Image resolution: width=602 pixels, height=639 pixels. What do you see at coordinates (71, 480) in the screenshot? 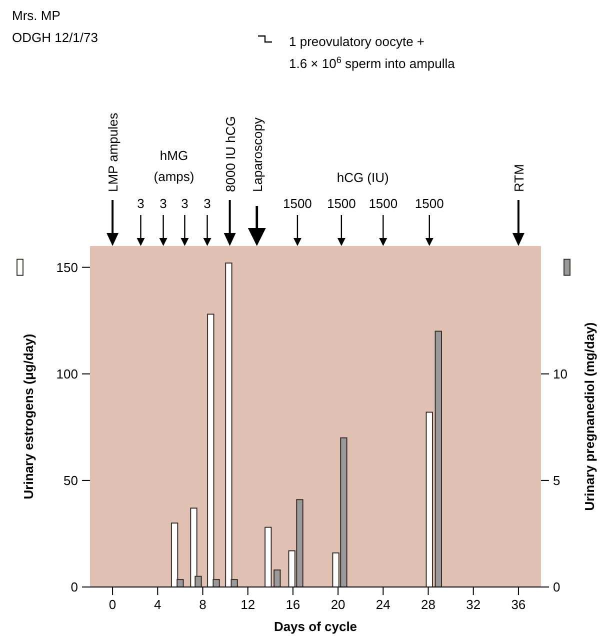
I see `y-tick-label: 50` at bounding box center [71, 480].